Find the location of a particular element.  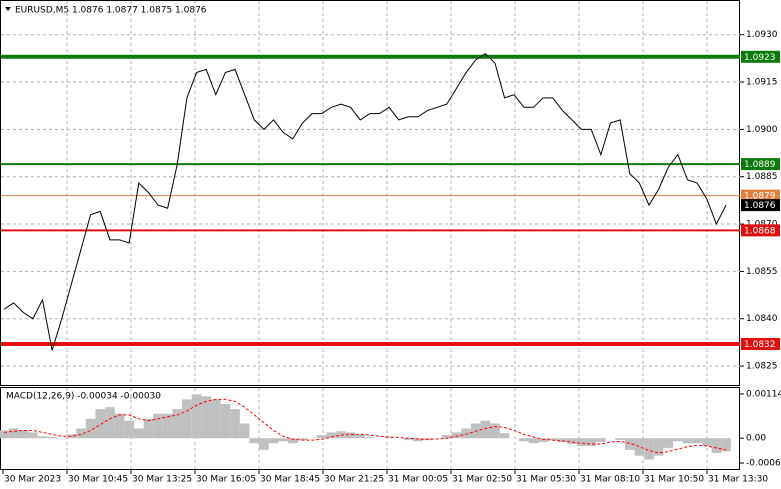

x-tick-label: 30 Mar 16:05 is located at coordinates (226, 480).